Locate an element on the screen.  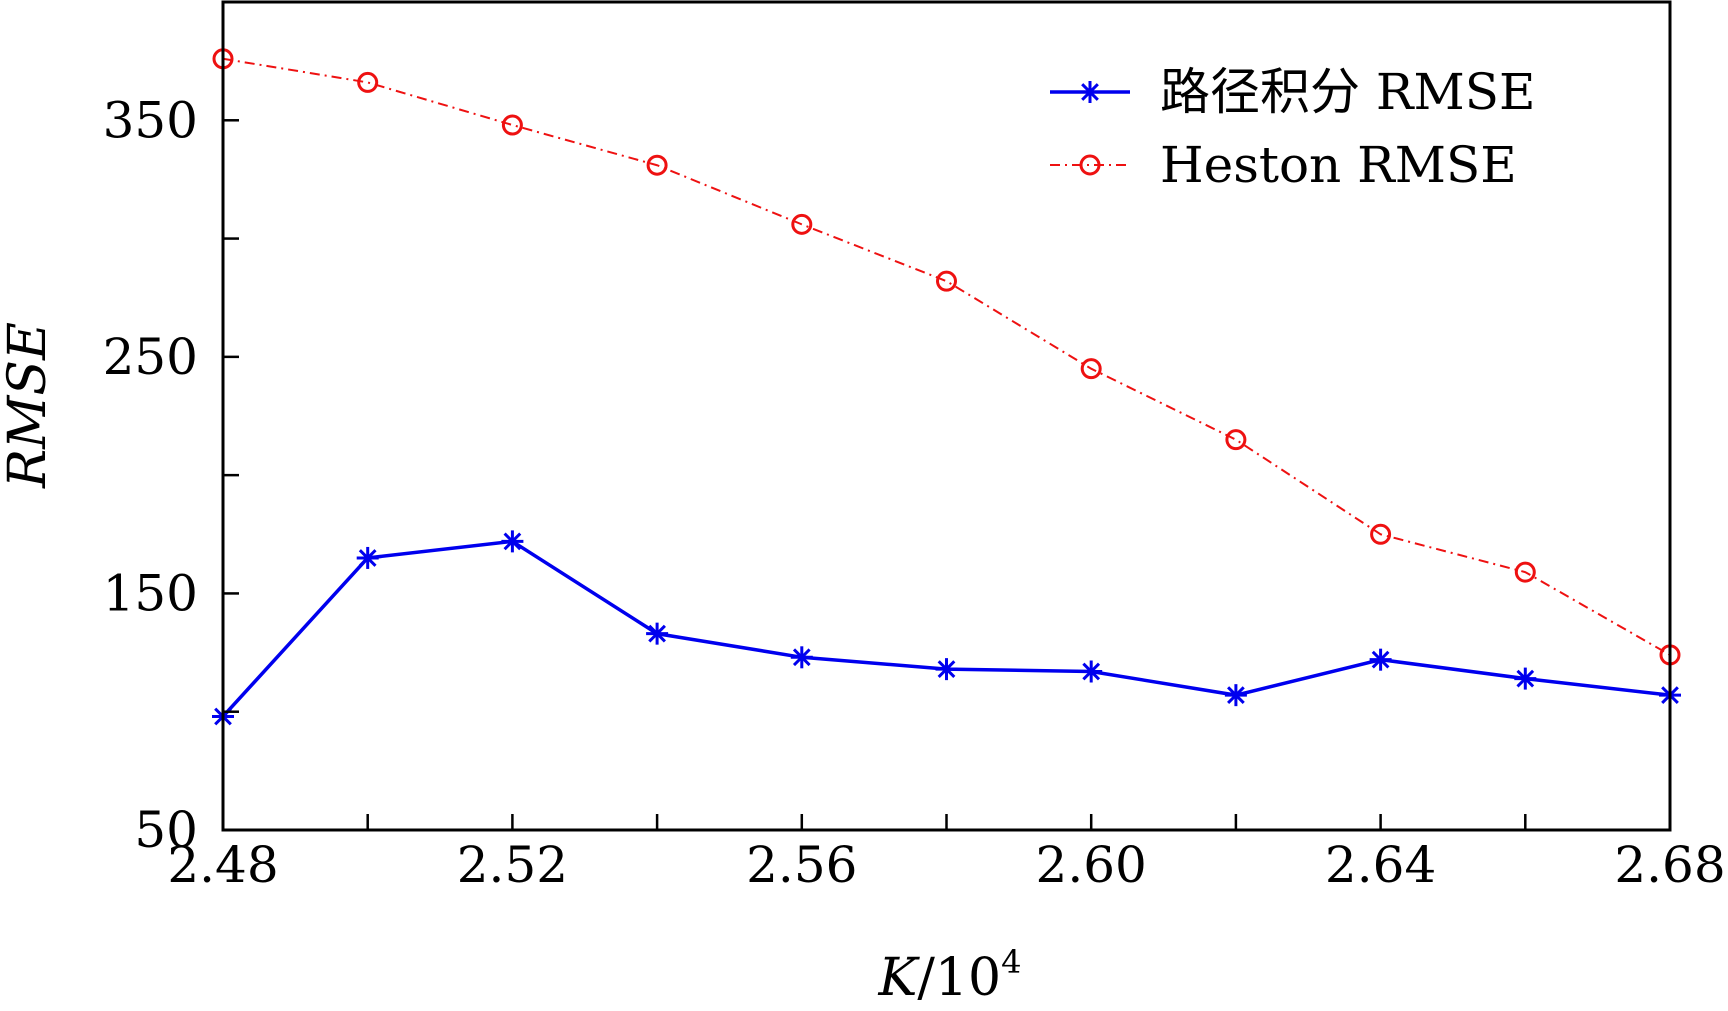
x-axis-label-variable: K is located at coordinates (899, 978).